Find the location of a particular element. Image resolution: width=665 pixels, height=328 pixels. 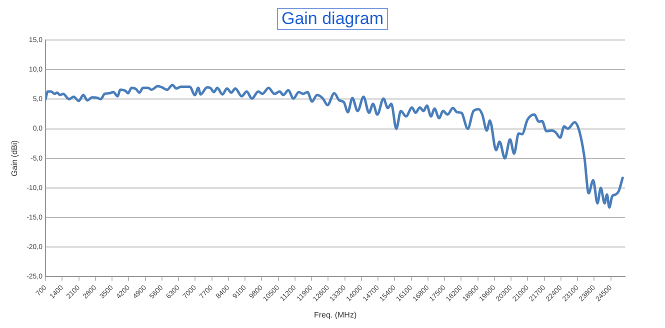

x-axis-title: Freq. (MHz) is located at coordinates (335, 315).